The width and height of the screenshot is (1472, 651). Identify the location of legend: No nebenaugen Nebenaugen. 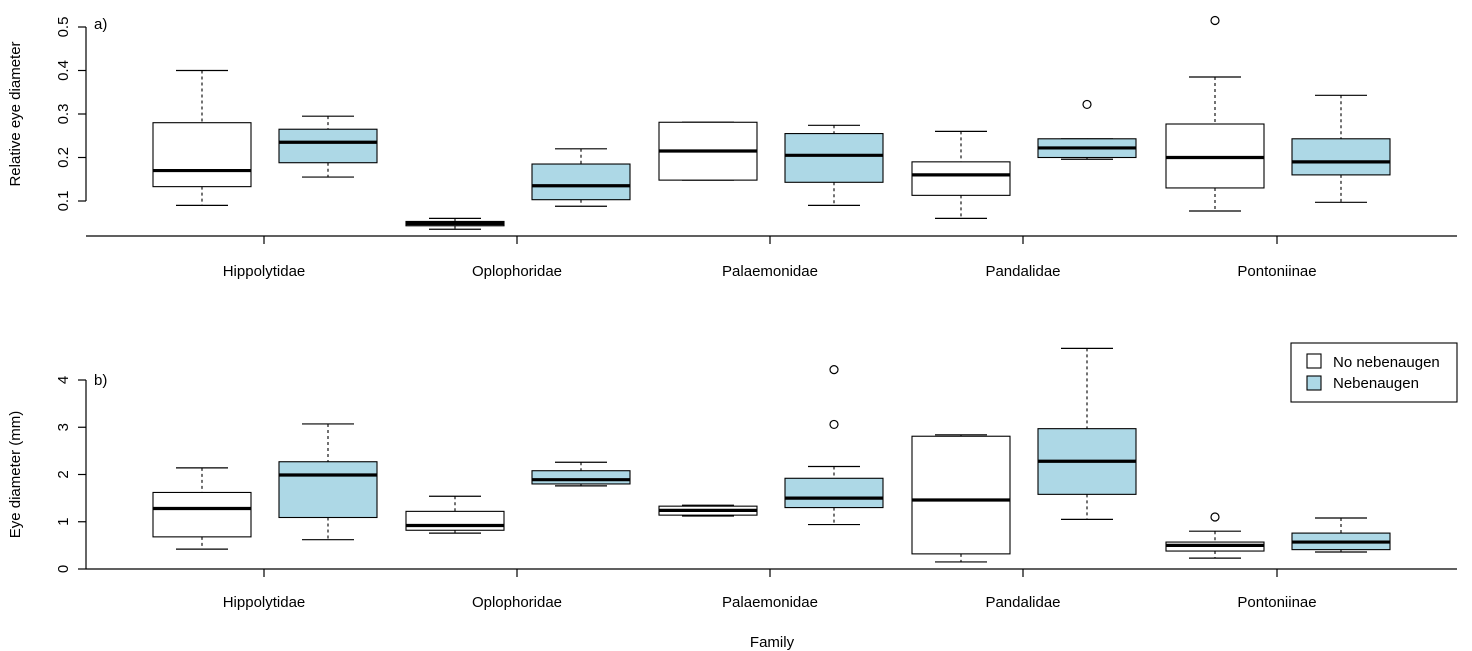
(1374, 372).